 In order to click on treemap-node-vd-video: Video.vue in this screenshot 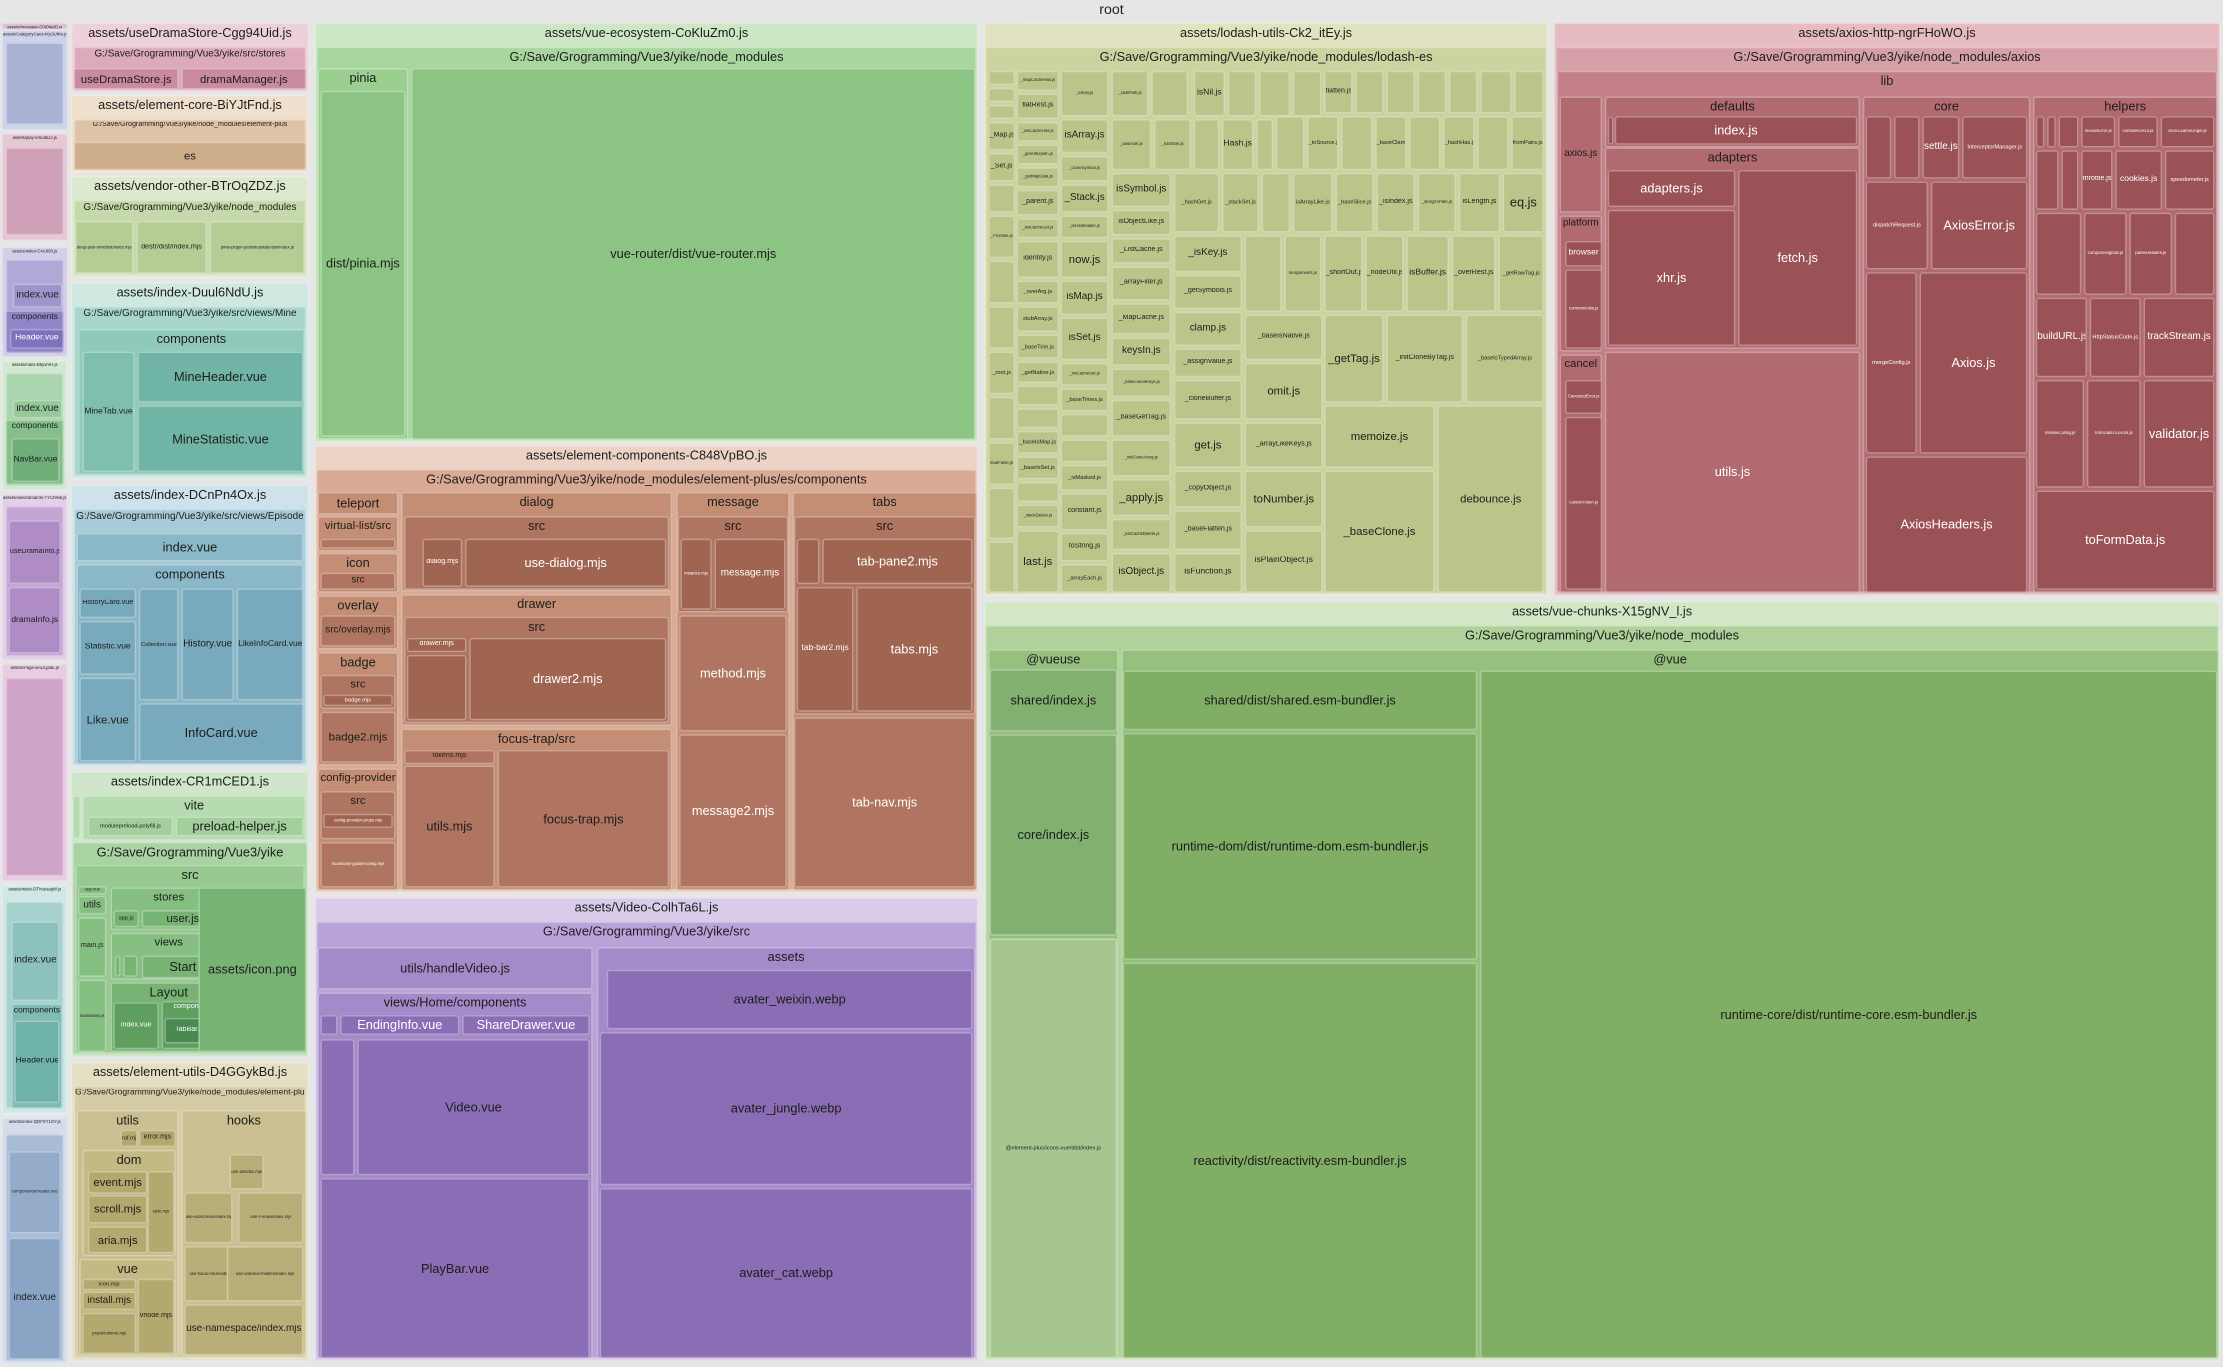, I will do `click(473, 1107)`.